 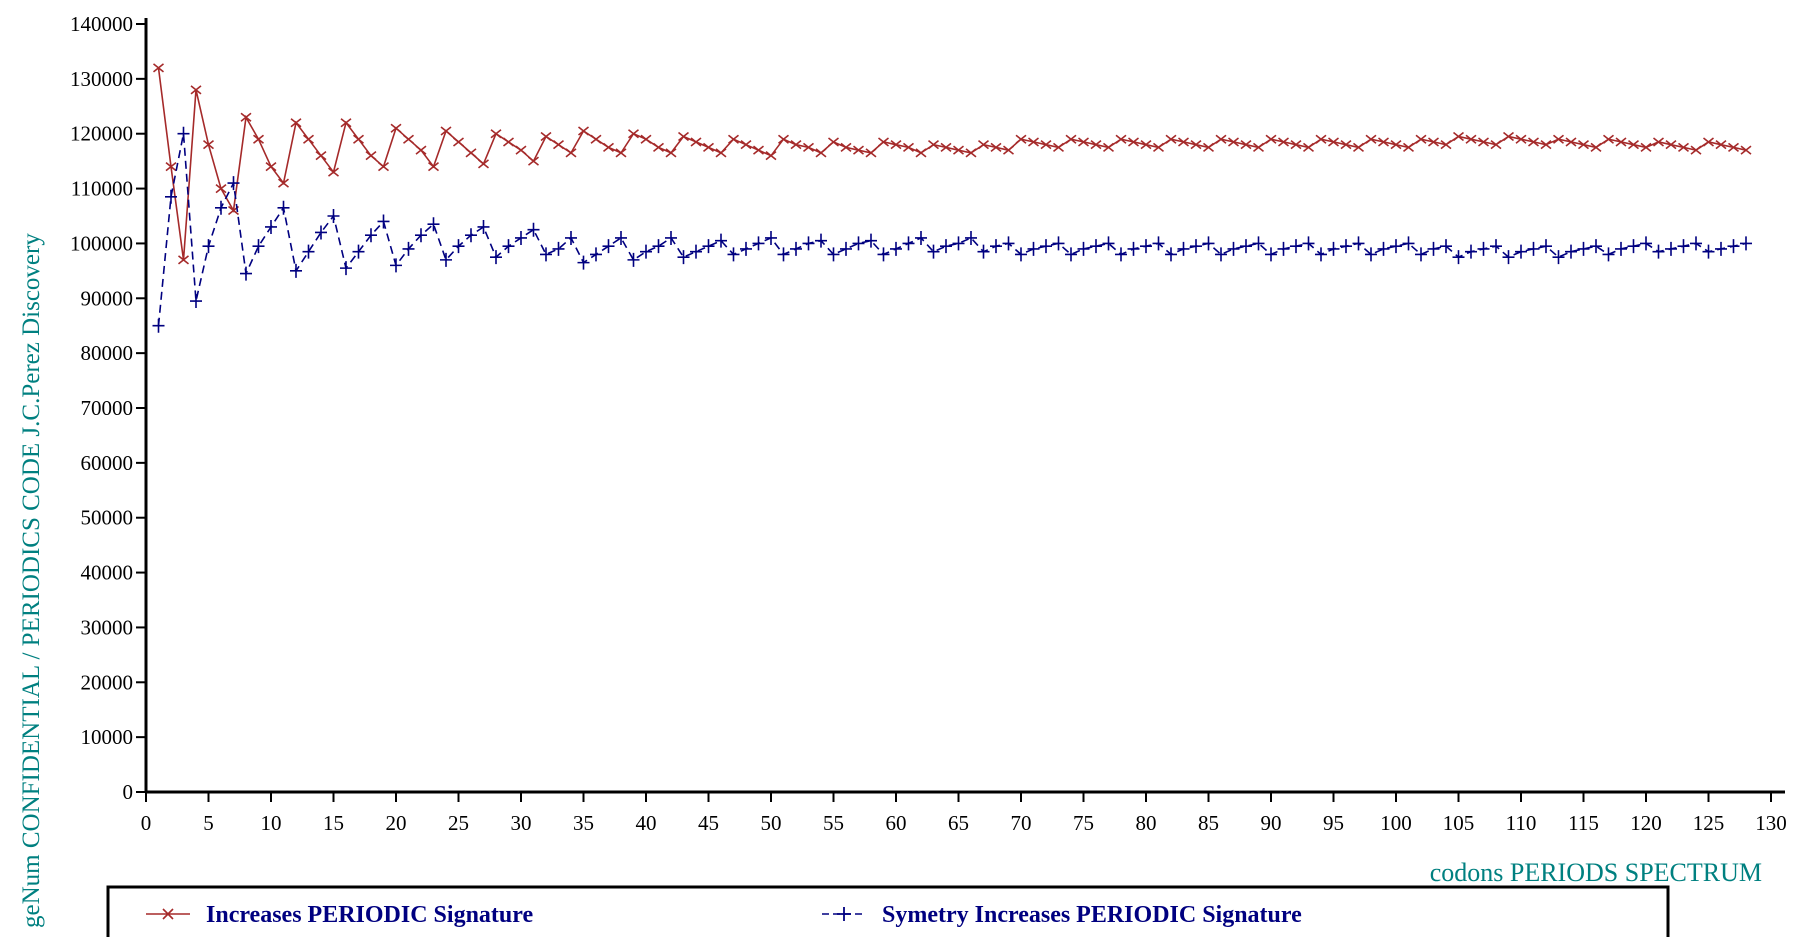 I want to click on y-tick-label: 70000, so click(x=107, y=408).